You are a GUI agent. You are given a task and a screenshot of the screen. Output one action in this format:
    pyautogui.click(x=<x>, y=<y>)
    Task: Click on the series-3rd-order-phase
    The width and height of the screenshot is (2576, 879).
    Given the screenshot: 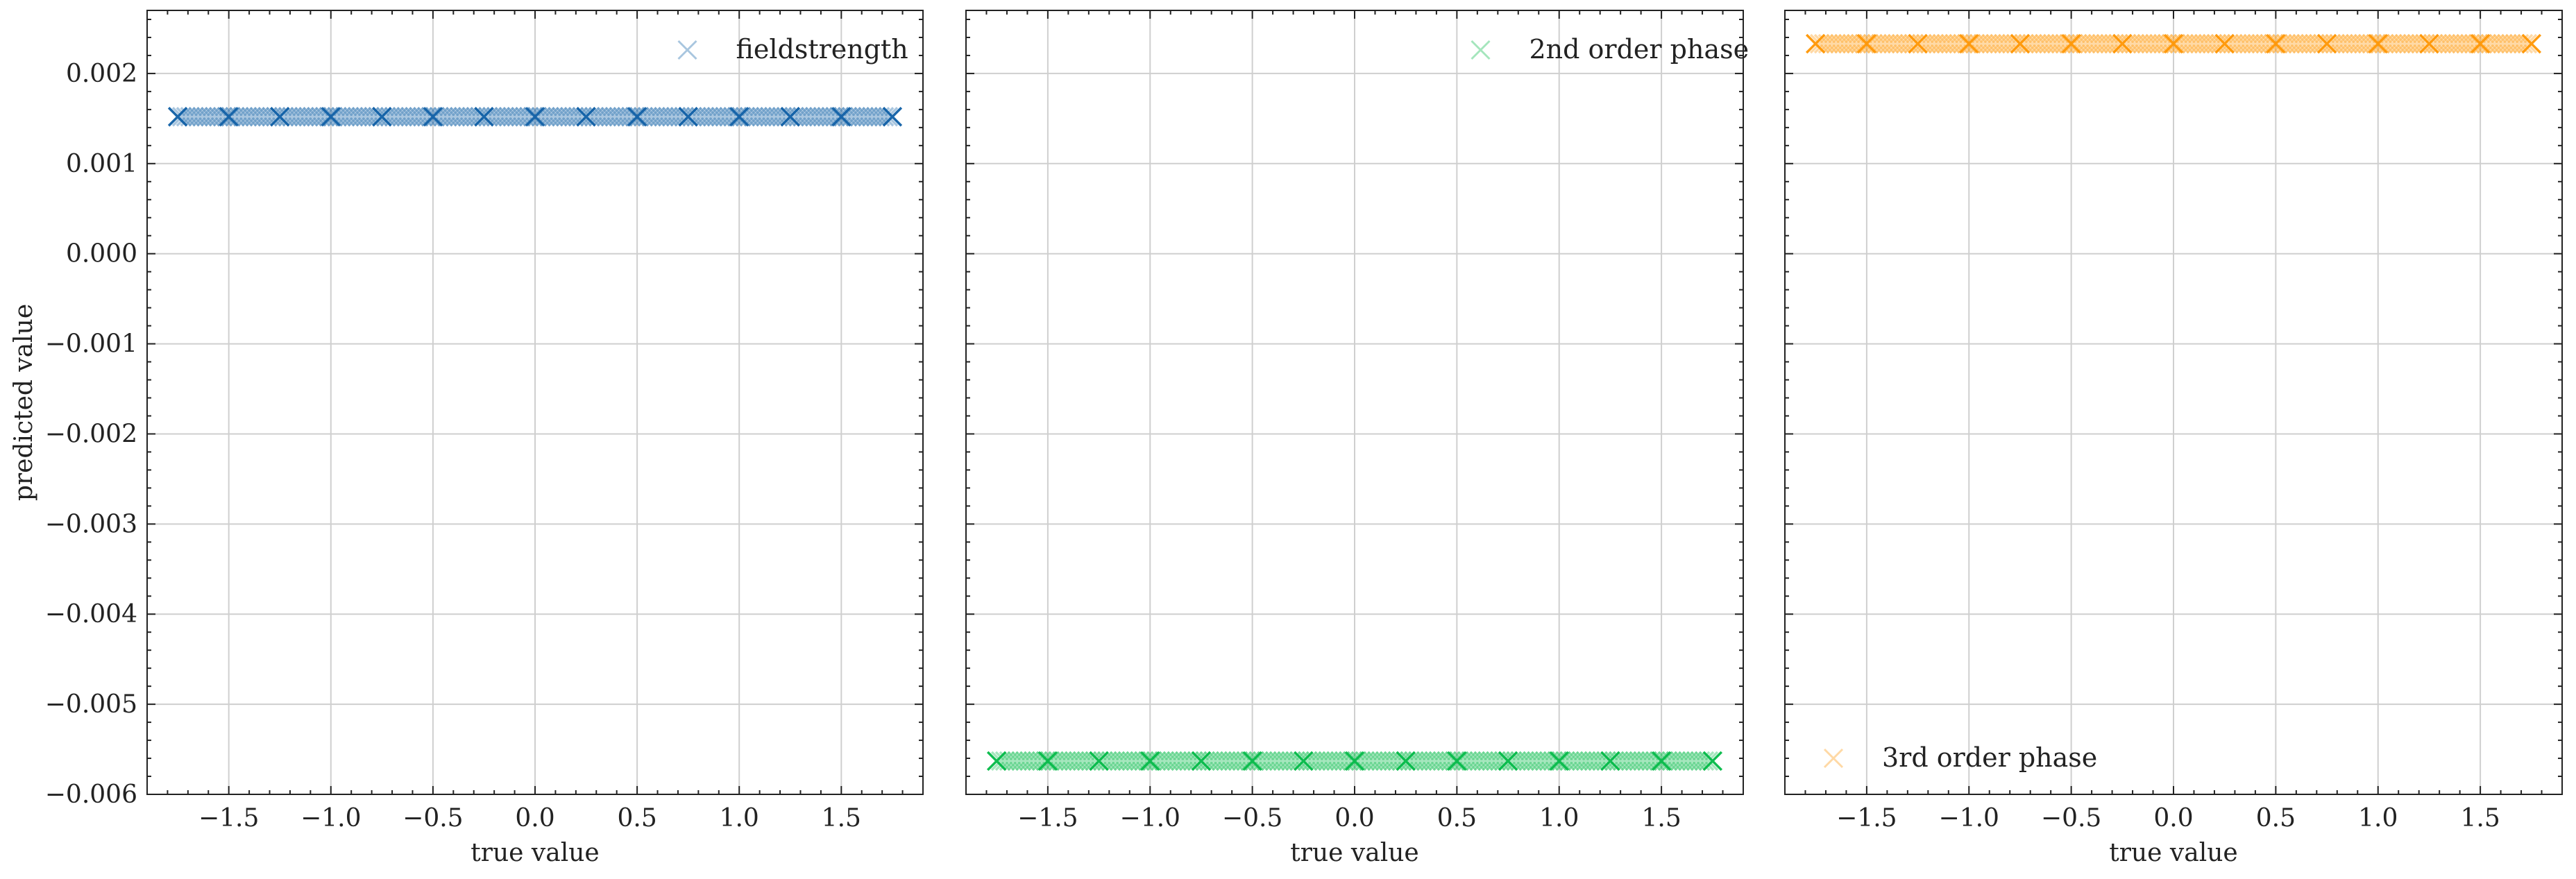 What is the action you would take?
    pyautogui.click(x=2173, y=44)
    